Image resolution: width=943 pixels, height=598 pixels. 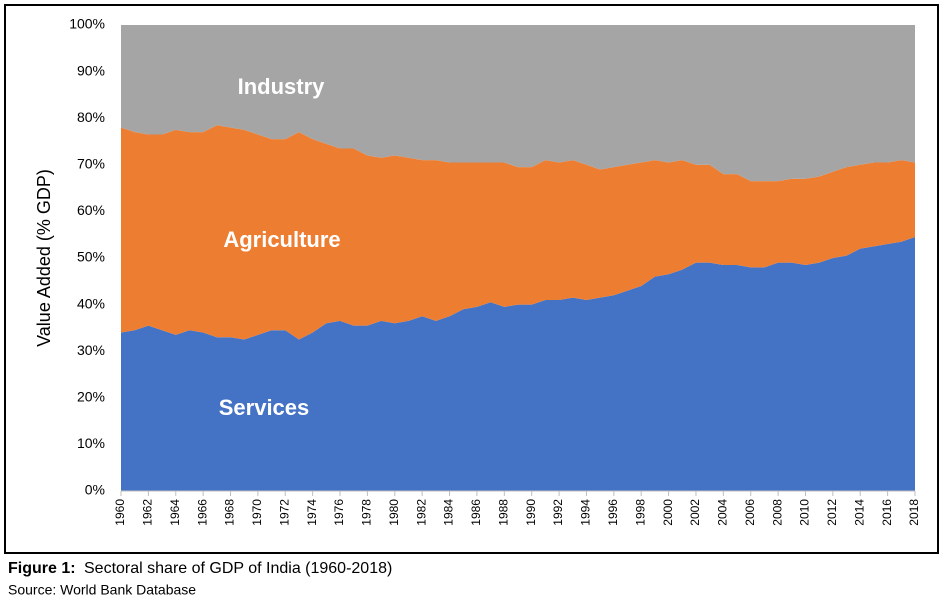 What do you see at coordinates (777, 512) in the screenshot?
I see `x-tick-label: 2008` at bounding box center [777, 512].